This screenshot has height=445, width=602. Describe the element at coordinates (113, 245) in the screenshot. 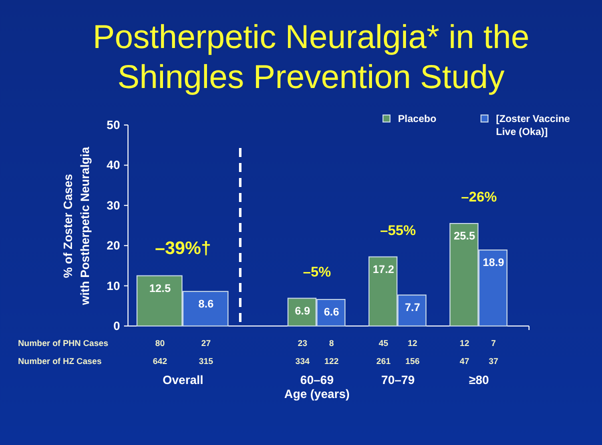

I see `y-tick-label: 20` at that location.